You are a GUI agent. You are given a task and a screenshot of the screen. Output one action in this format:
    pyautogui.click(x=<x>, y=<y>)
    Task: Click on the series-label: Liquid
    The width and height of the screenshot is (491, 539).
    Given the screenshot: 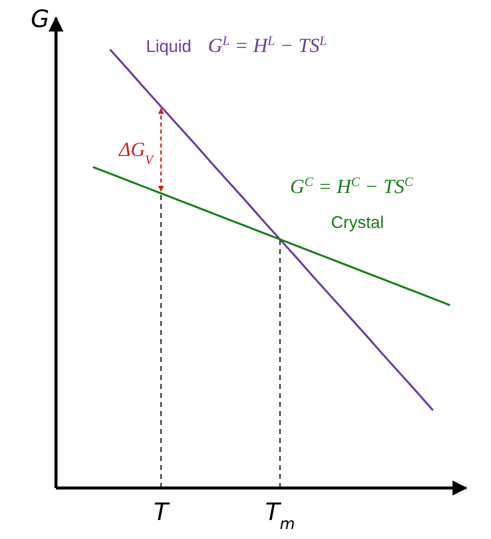 What is the action you would take?
    pyautogui.click(x=169, y=46)
    